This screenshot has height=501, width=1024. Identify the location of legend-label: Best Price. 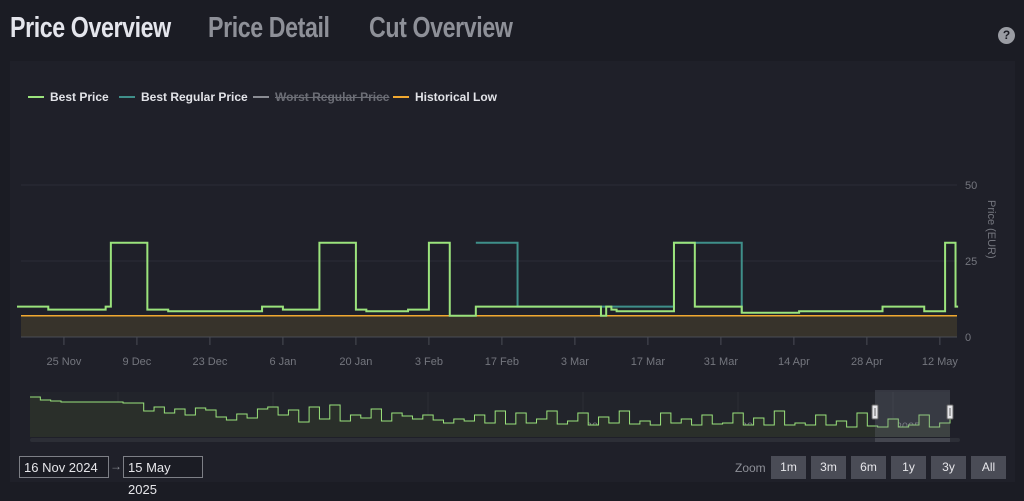
(79, 97).